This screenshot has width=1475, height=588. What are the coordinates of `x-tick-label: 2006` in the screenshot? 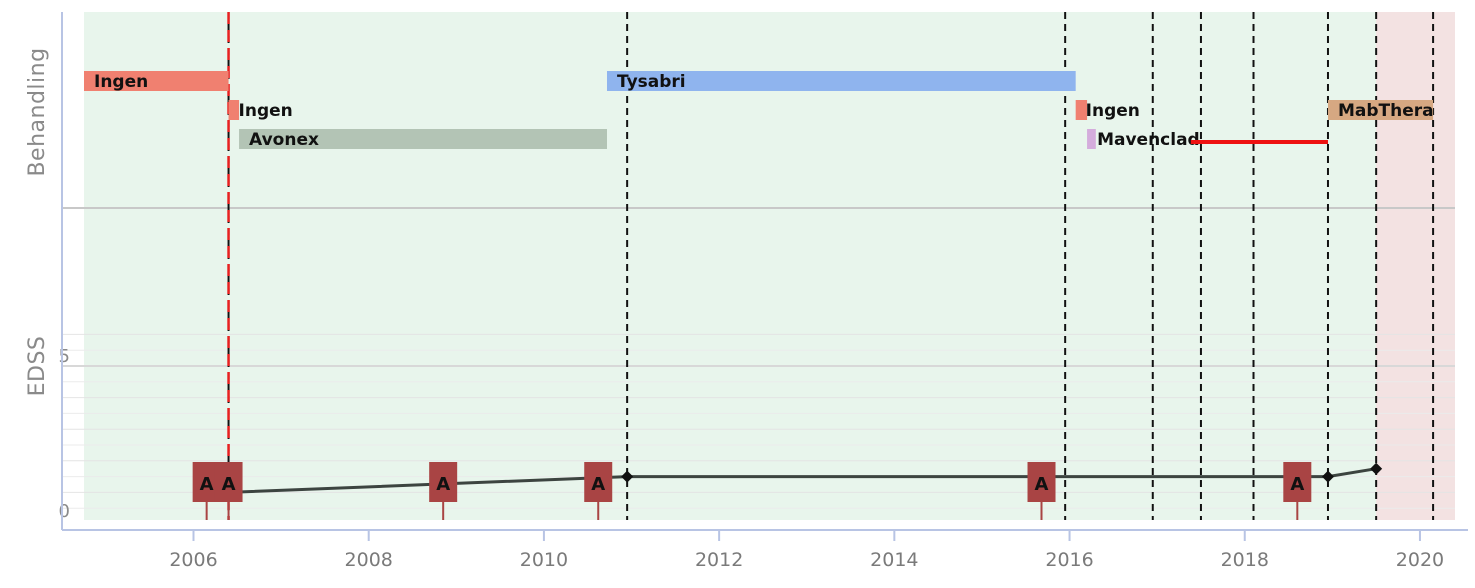 It's located at (193, 560).